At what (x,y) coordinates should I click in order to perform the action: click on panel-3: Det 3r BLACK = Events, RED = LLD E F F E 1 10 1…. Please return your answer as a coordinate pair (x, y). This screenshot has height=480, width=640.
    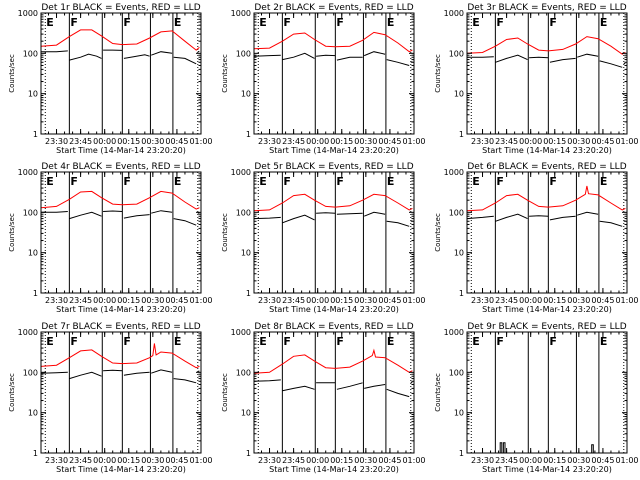
    Looking at the image, I should click on (536, 79).